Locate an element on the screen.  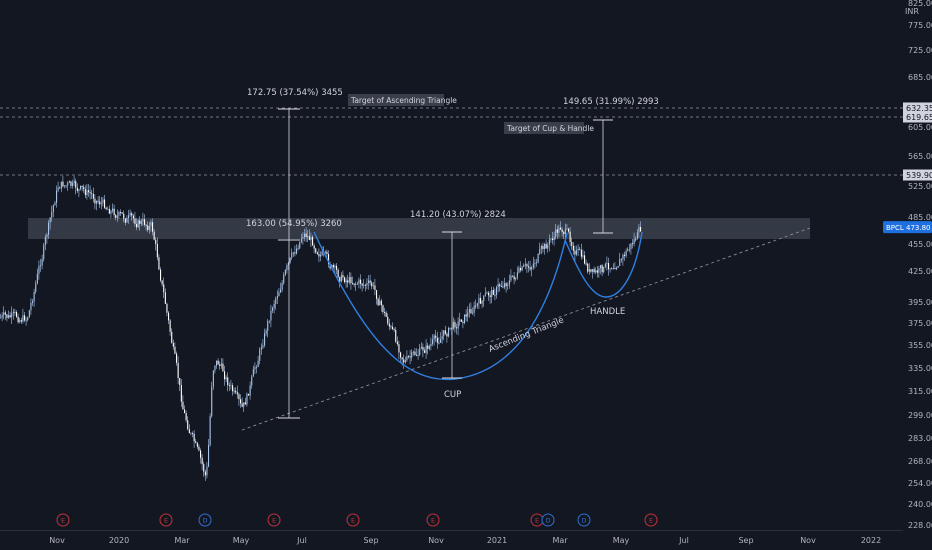
y-tick-label: 565.00 is located at coordinates (920, 156).